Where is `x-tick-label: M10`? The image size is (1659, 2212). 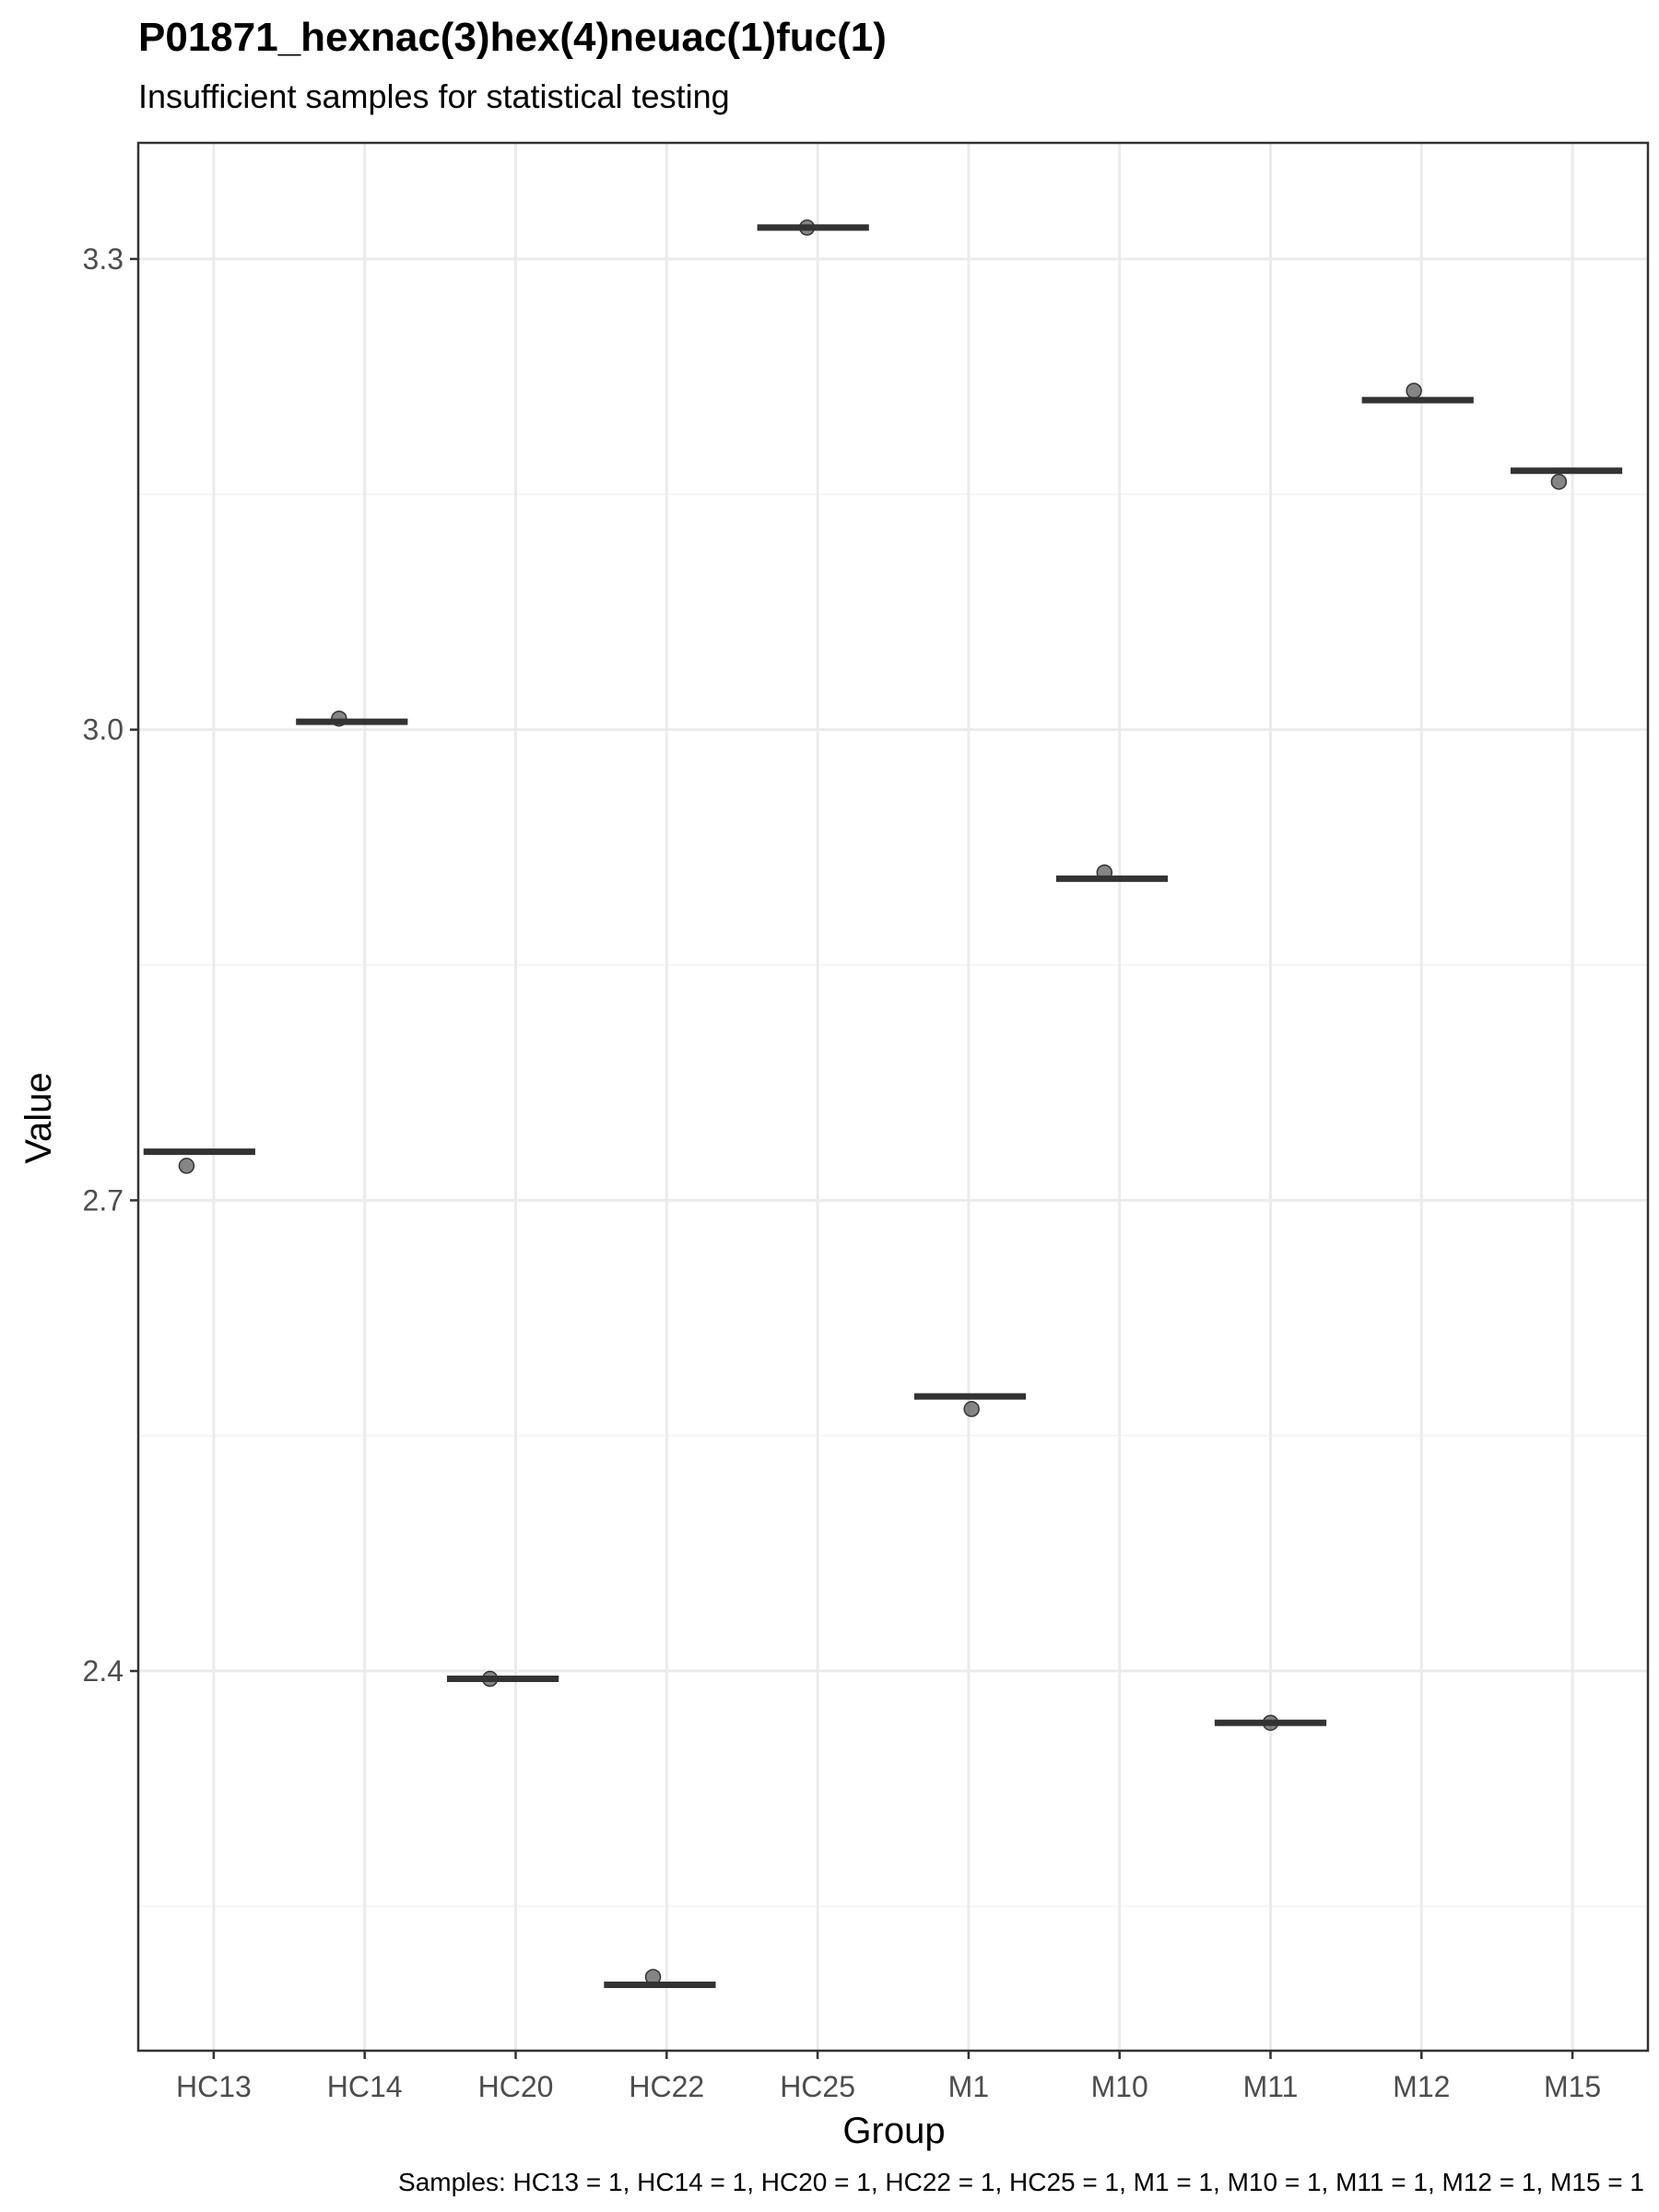 x-tick-label: M10 is located at coordinates (1119, 2086).